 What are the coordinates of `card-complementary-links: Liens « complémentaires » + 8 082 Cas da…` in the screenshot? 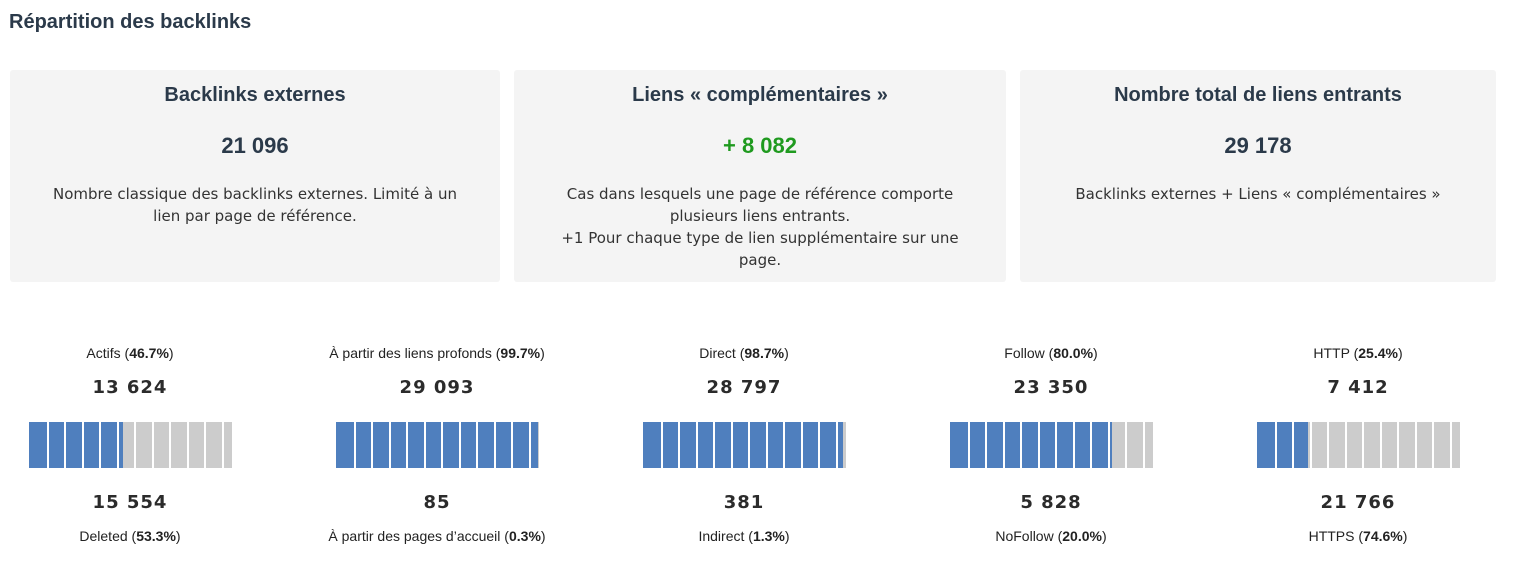 It's located at (760, 176).